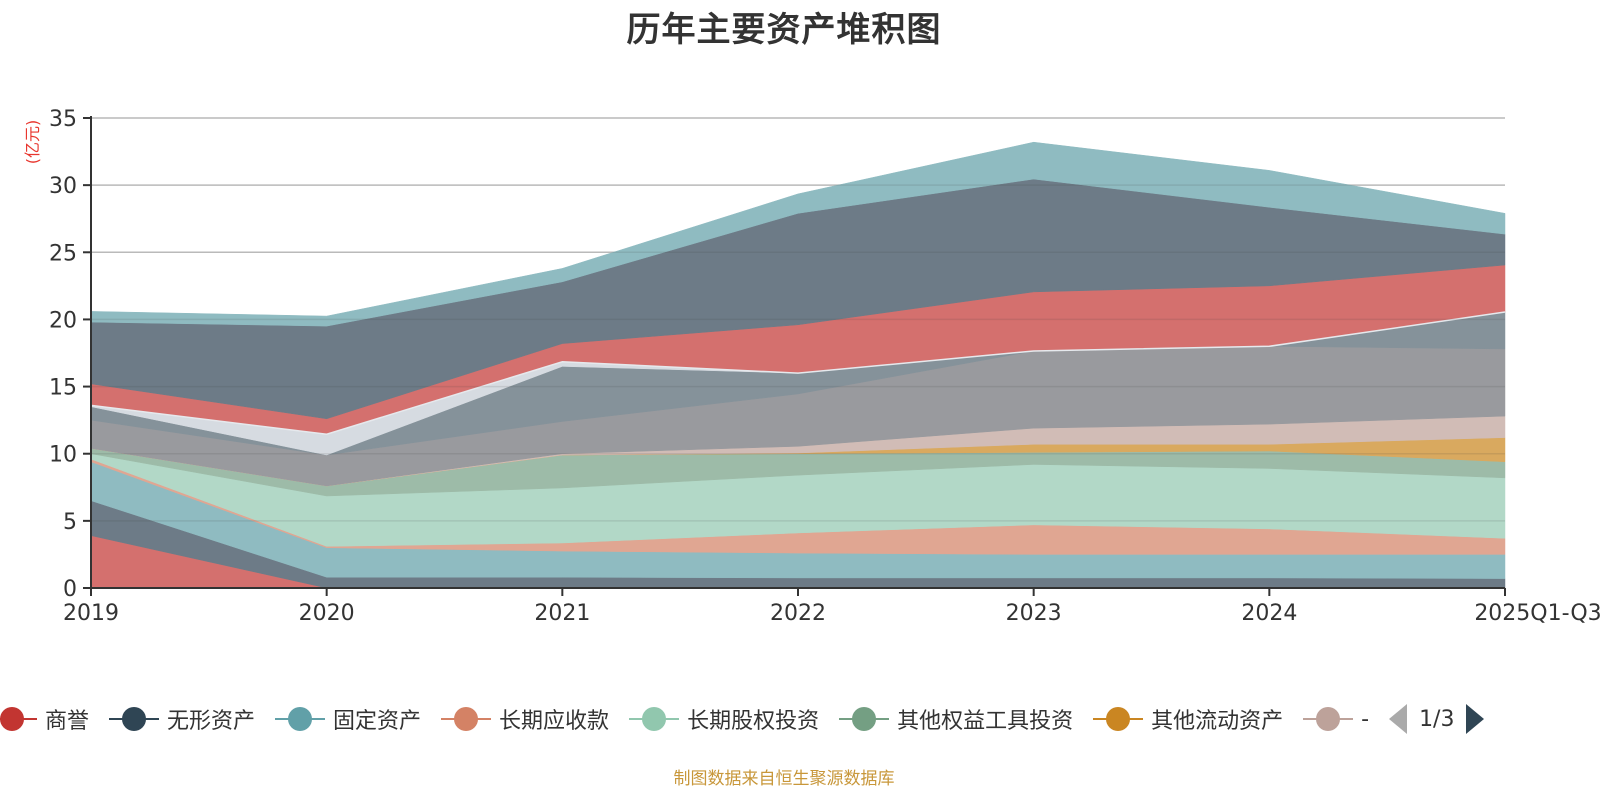 The image size is (1600, 800). What do you see at coordinates (985, 721) in the screenshot?
I see `legend-label: 其他权益工具投资` at bounding box center [985, 721].